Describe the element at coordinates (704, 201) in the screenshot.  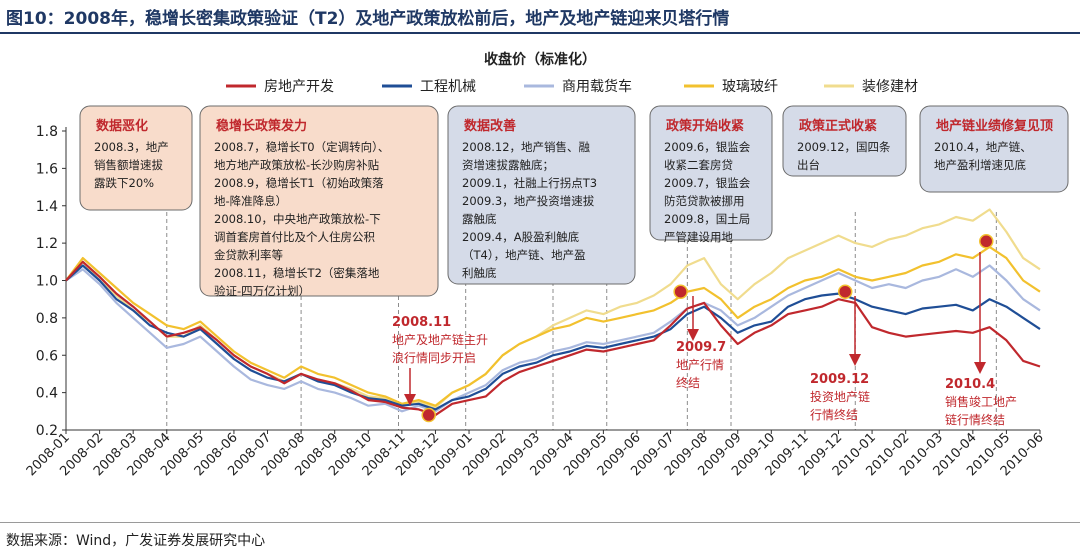
I see `callout-line: 防范贷款被挪用` at that location.